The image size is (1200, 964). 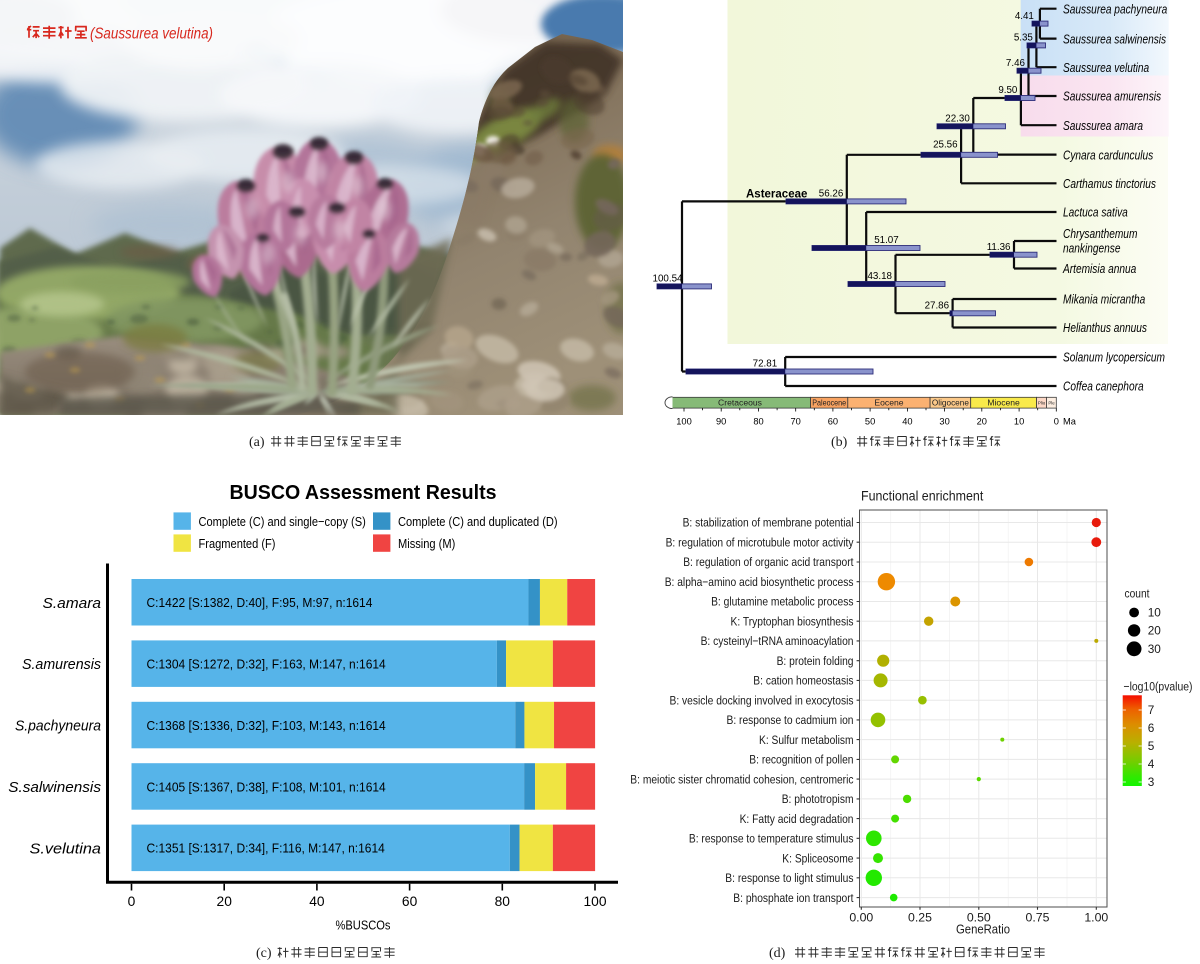 What do you see at coordinates (1138, 593) in the screenshot?
I see `svg-text: count` at bounding box center [1138, 593].